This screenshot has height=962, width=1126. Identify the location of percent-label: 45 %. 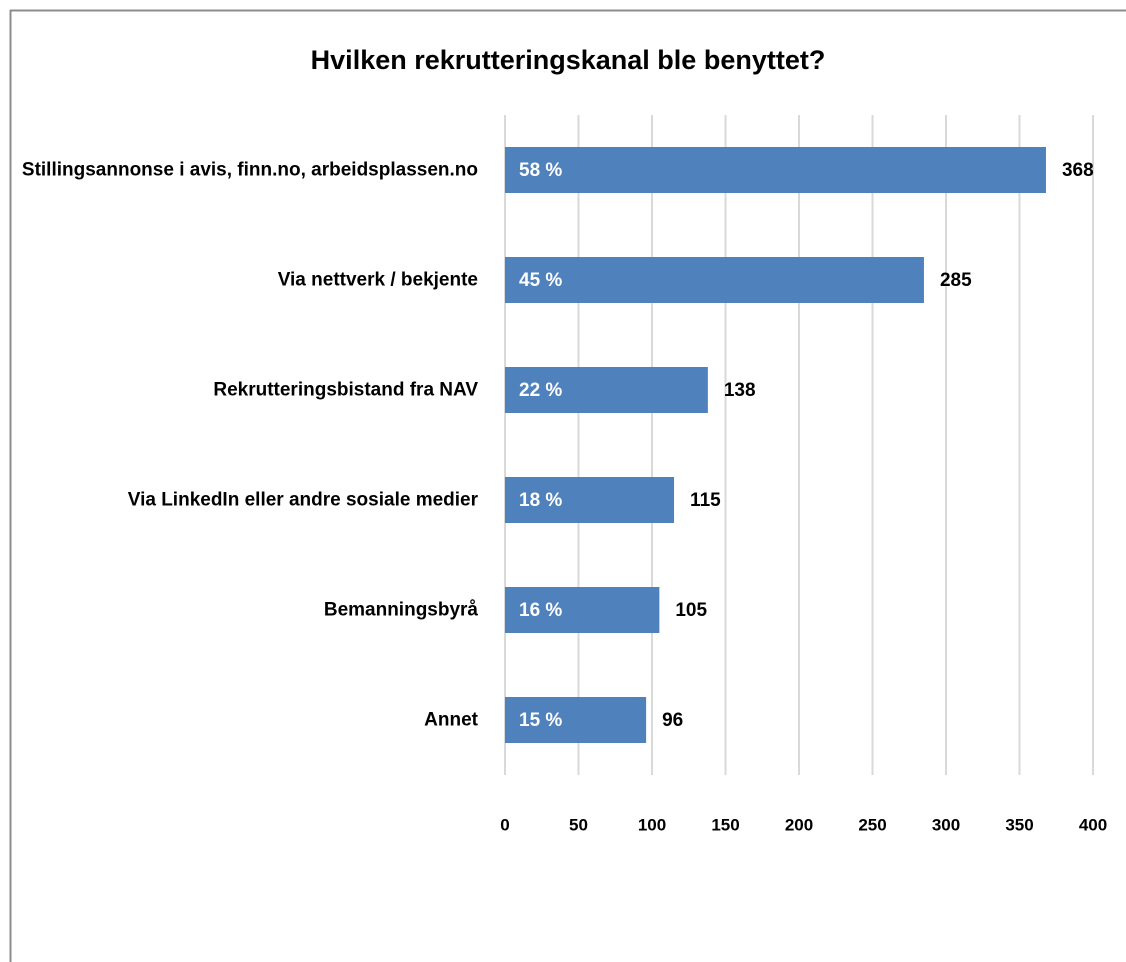
(540, 280).